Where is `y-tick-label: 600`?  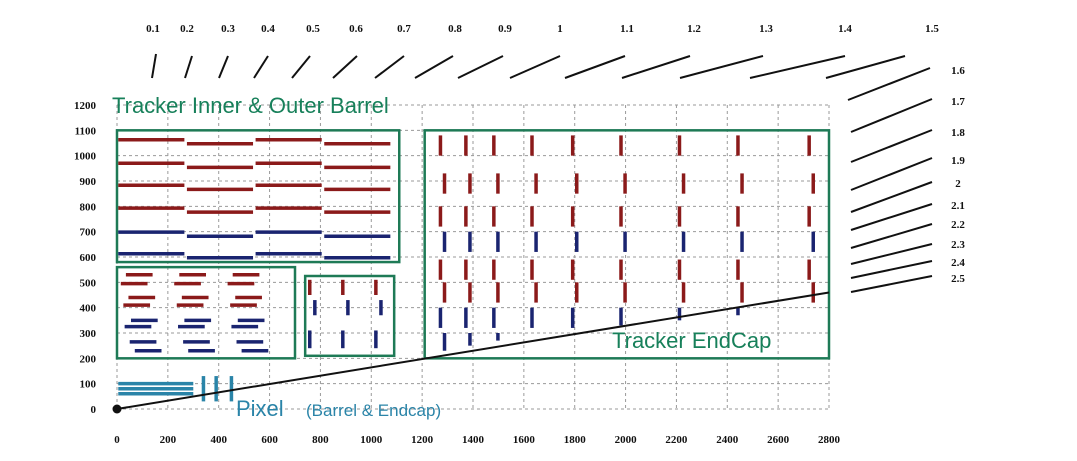 y-tick-label: 600 is located at coordinates (88, 258).